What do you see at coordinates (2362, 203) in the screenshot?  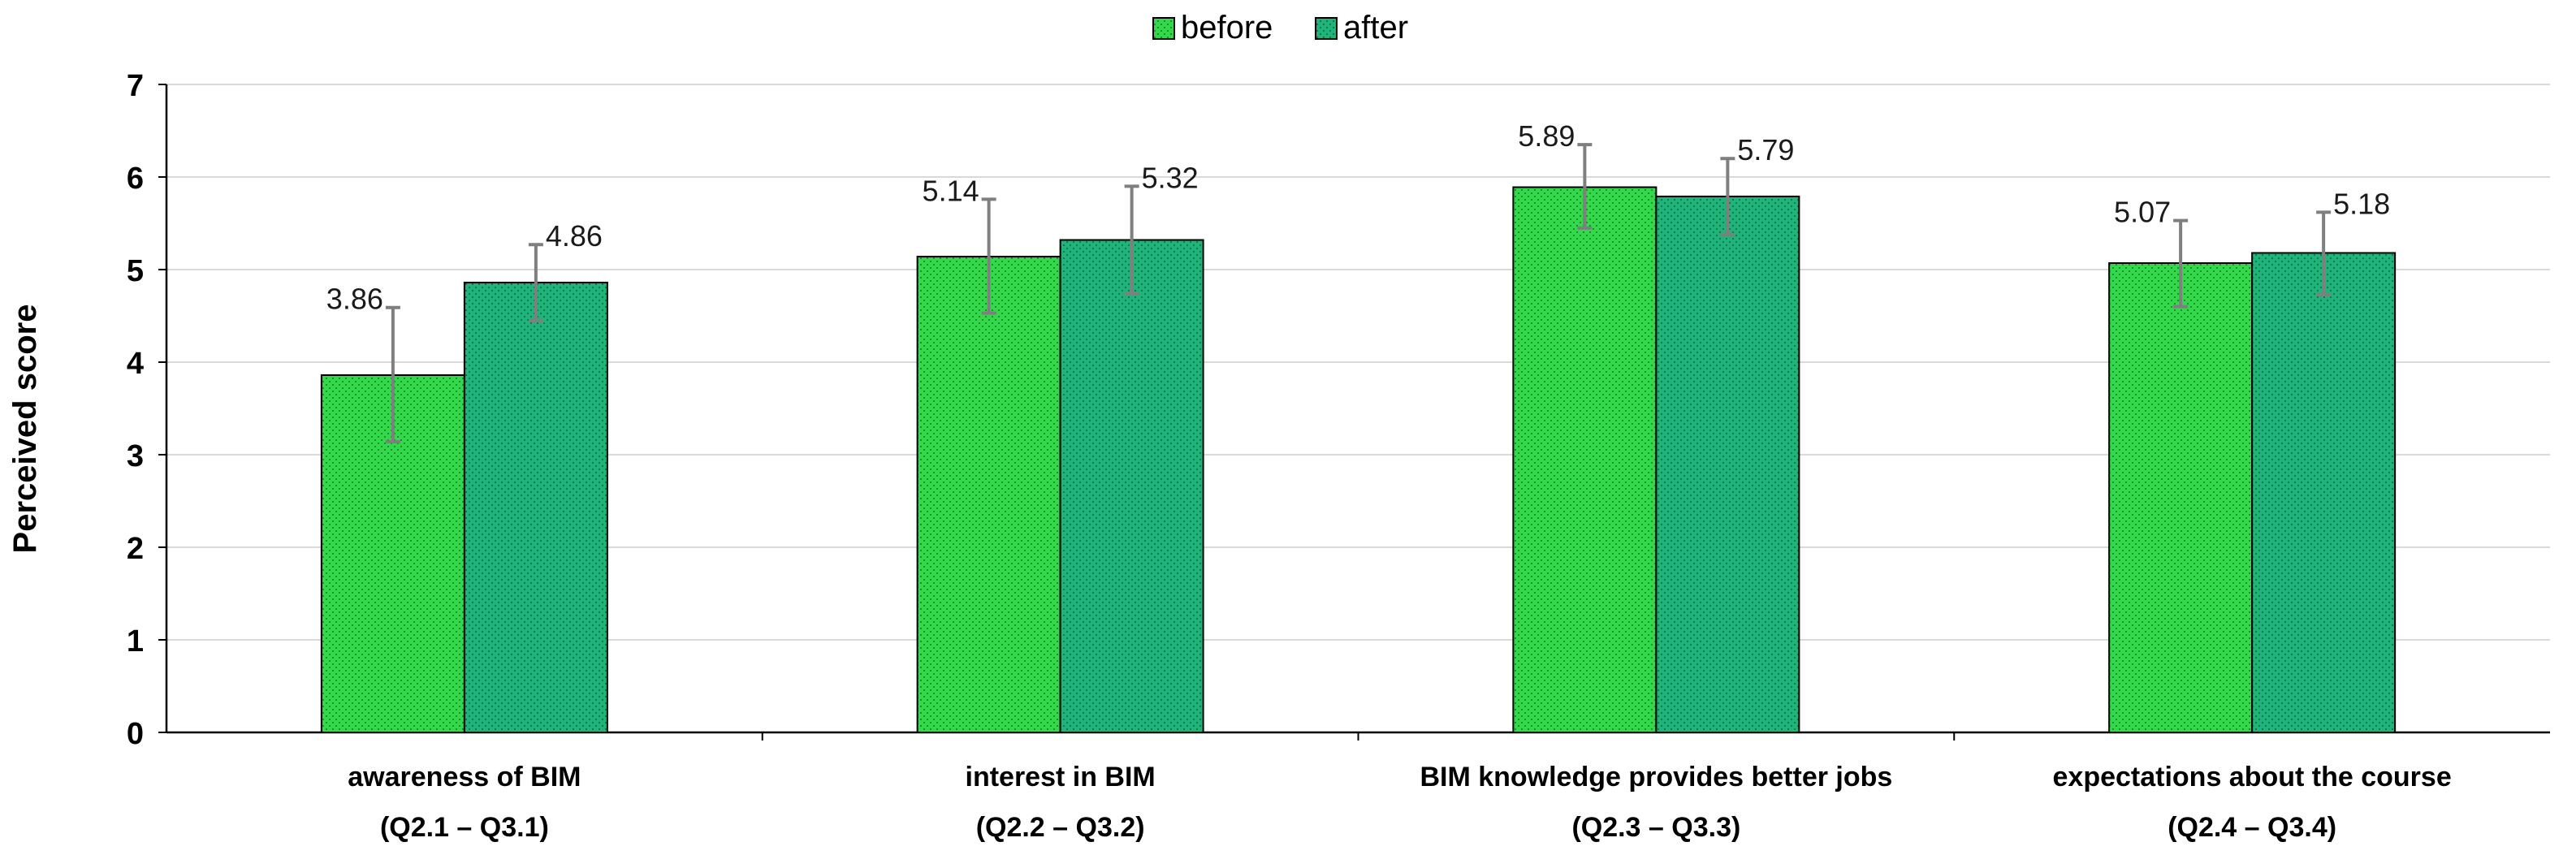 I see `data-label: 5.18` at bounding box center [2362, 203].